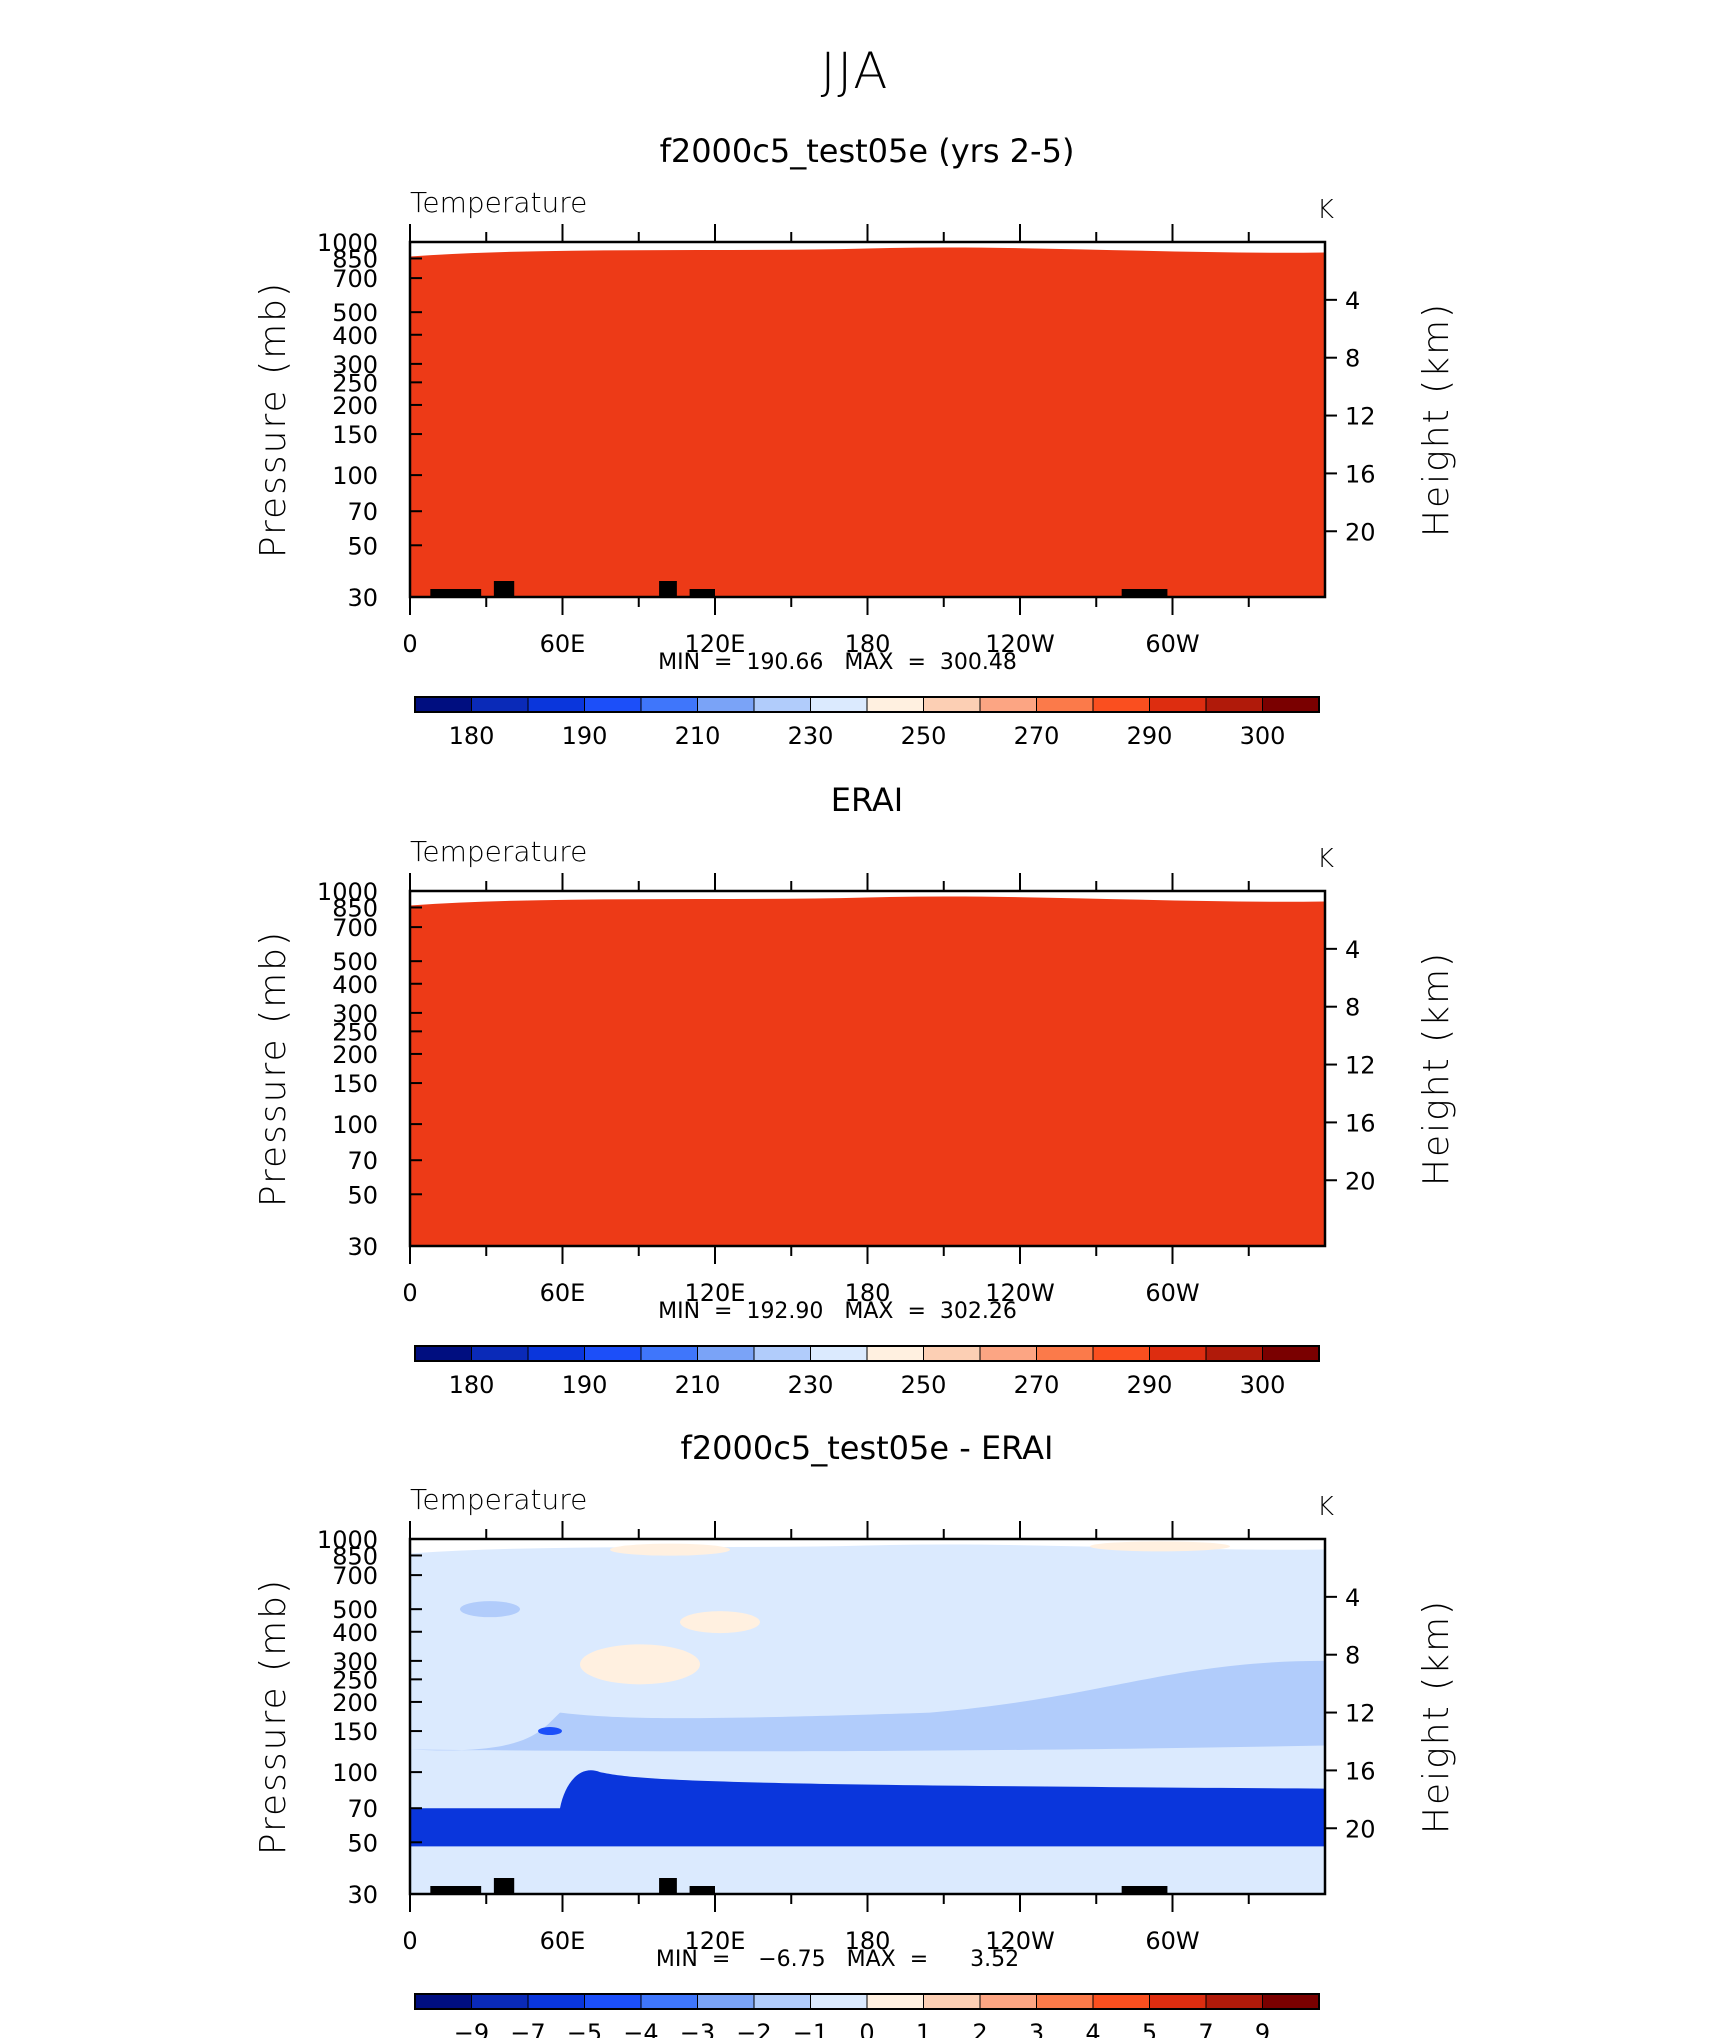  What do you see at coordinates (1360, 417) in the screenshot?
I see `y2-tick-label: 12` at bounding box center [1360, 417].